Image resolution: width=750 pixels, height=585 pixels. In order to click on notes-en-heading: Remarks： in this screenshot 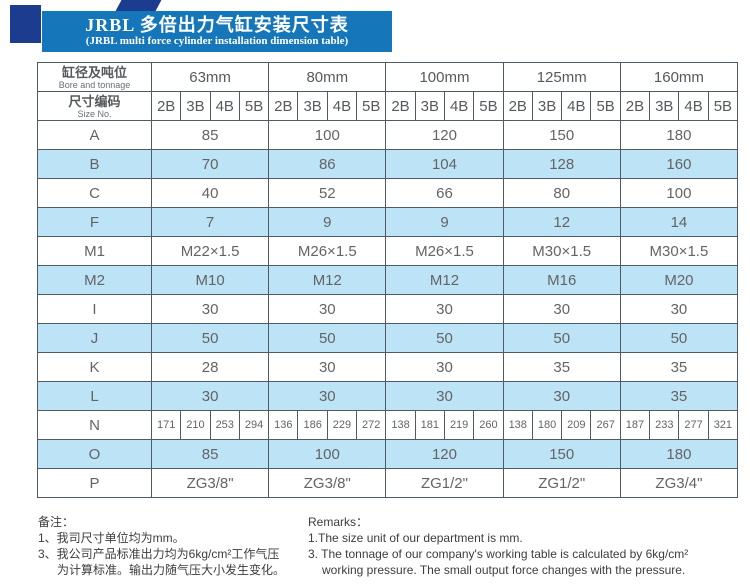, I will do `click(338, 522)`.